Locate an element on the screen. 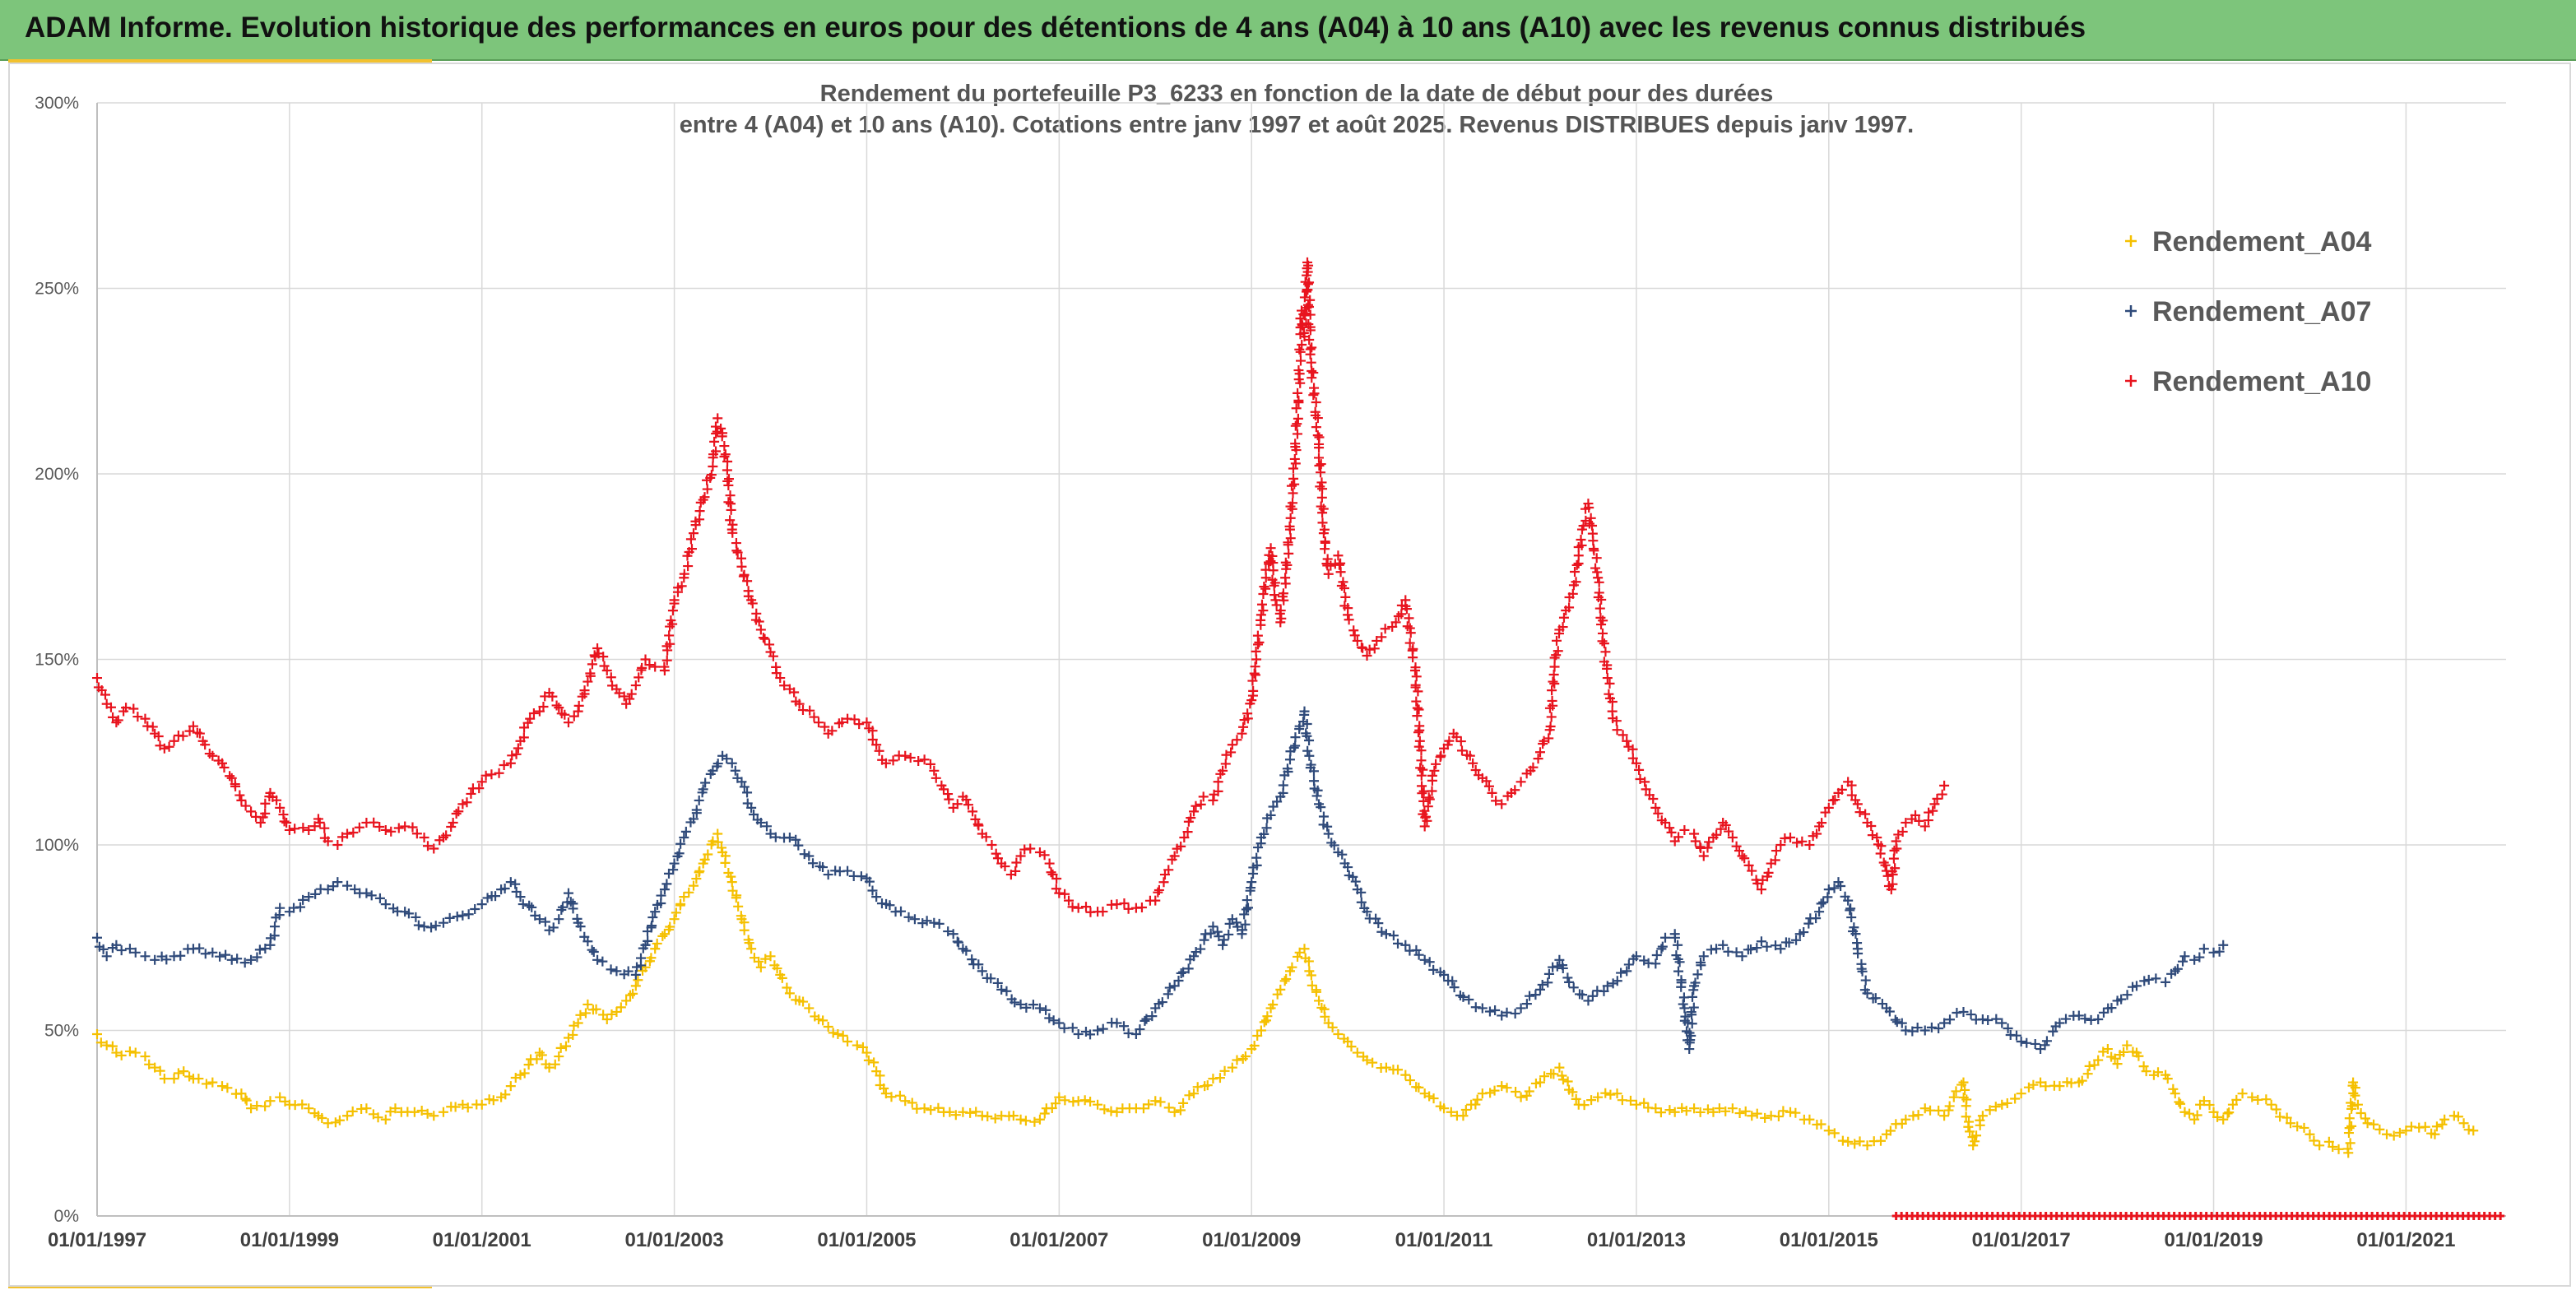 This screenshot has height=1290, width=2576. x-tick-label: 01/01/2001 is located at coordinates (482, 1240).